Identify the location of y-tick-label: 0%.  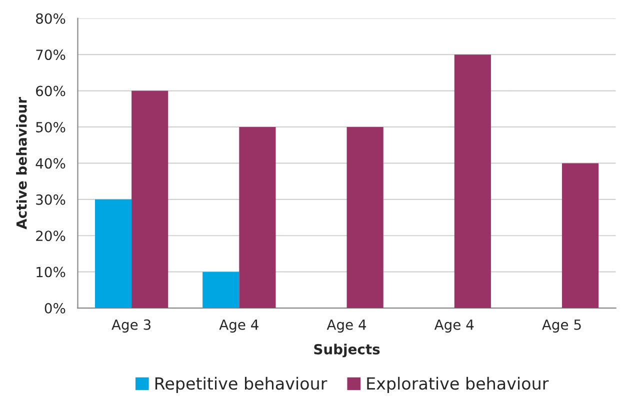
(55, 308).